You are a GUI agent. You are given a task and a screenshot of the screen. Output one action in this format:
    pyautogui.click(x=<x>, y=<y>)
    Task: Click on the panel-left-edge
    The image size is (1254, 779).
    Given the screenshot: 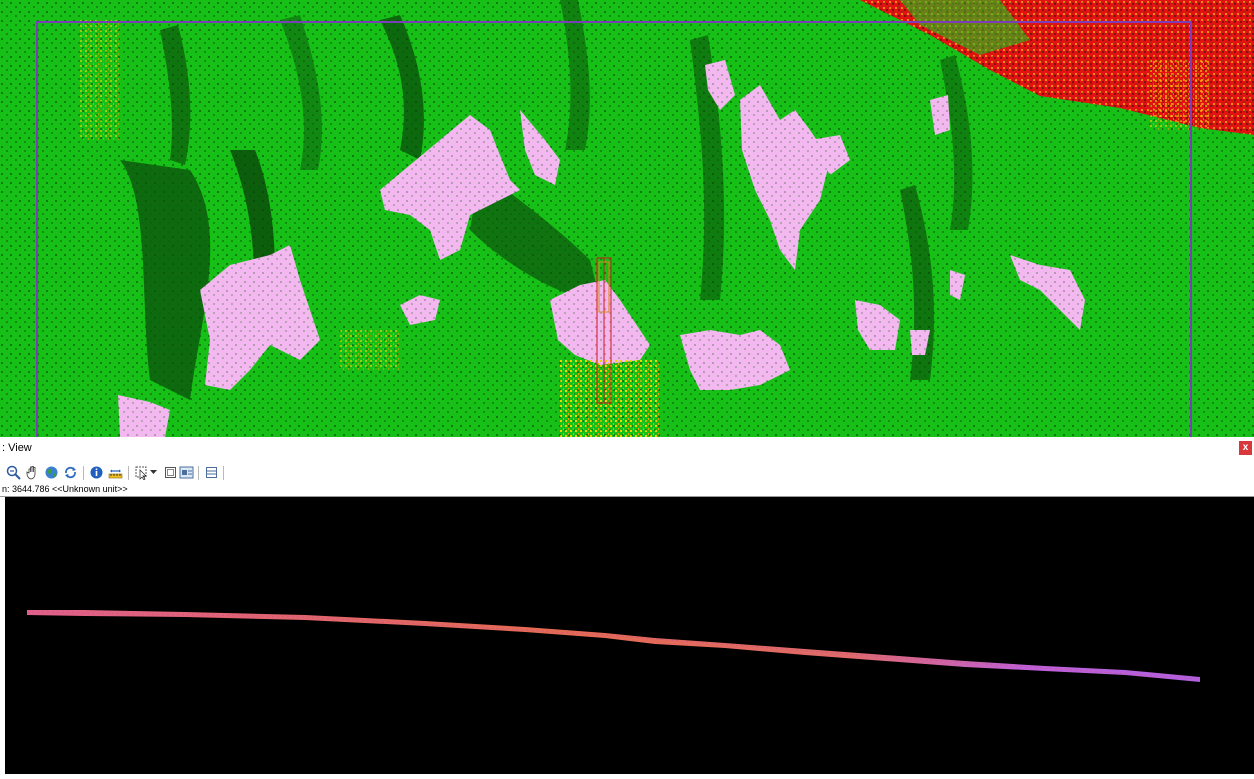 What is the action you would take?
    pyautogui.click(x=2, y=635)
    